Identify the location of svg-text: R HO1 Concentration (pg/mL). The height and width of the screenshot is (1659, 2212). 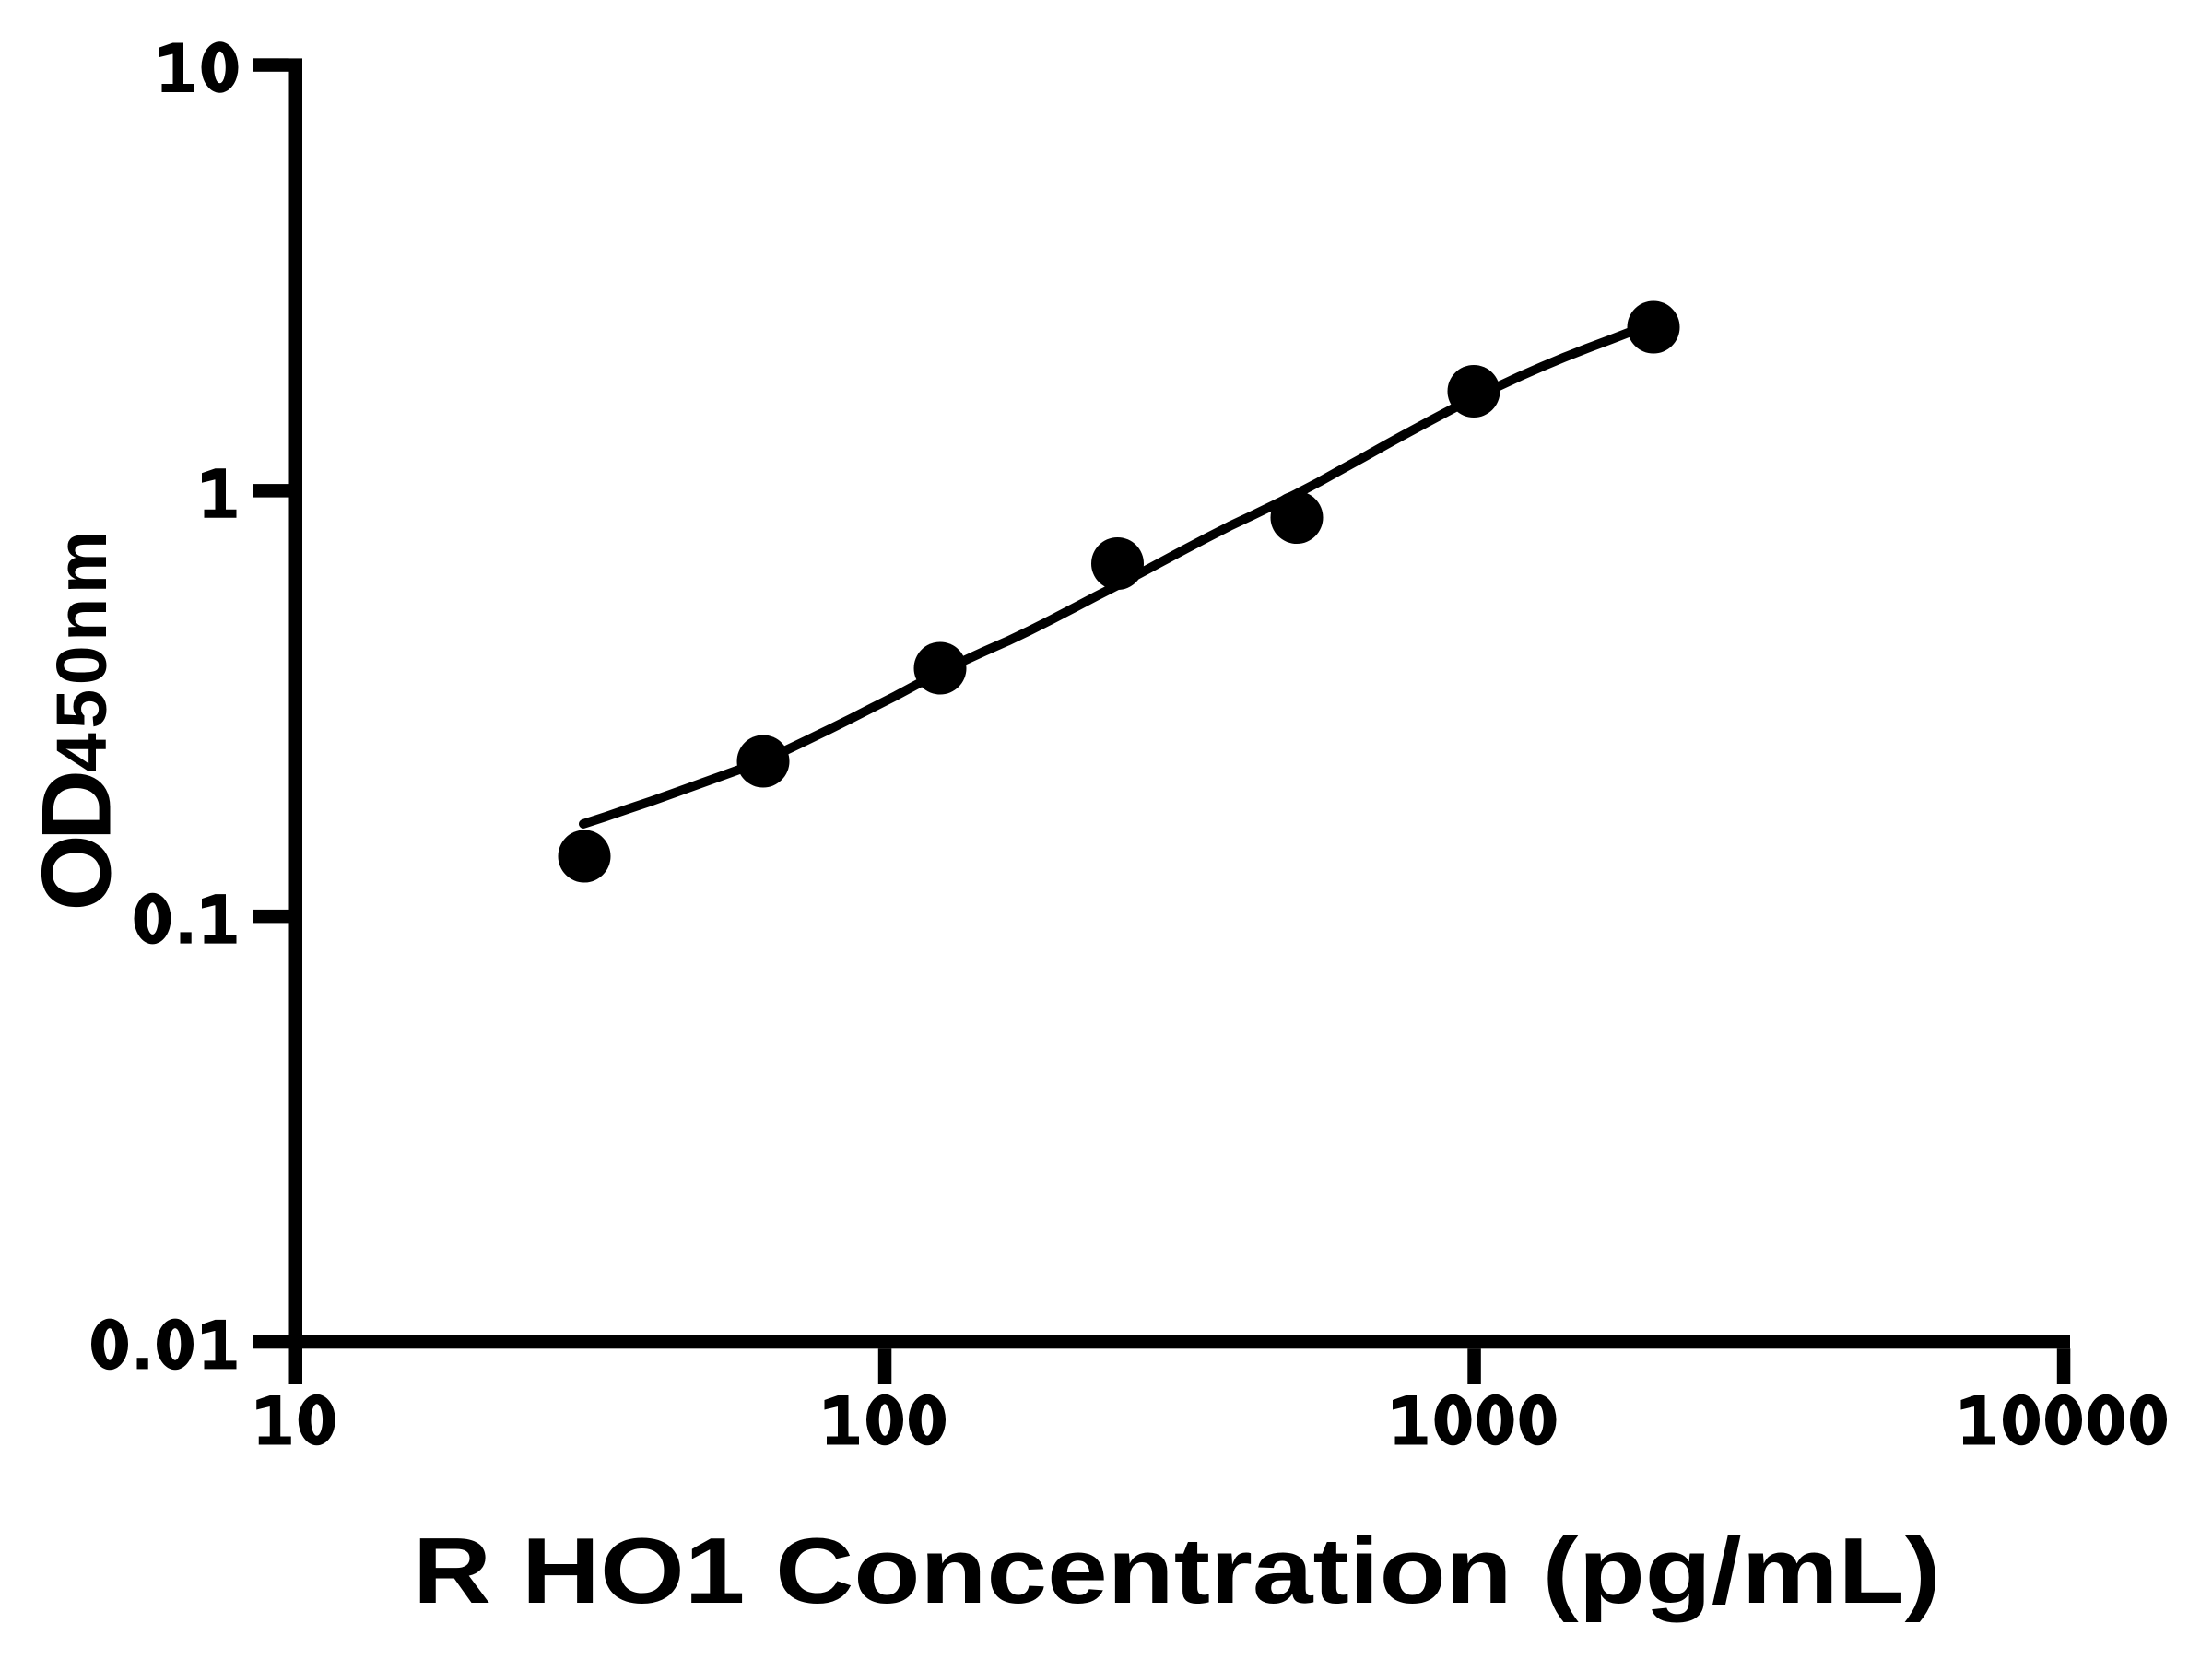
(1177, 1571).